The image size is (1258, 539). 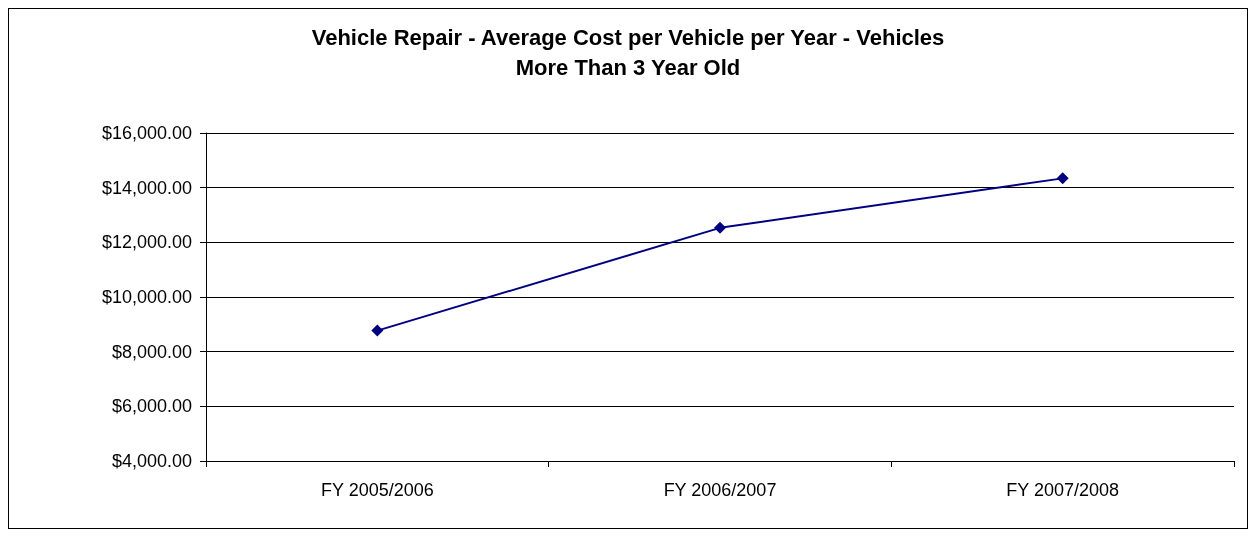 What do you see at coordinates (377, 490) in the screenshot?
I see `x-tick-label: FY 2005/2006` at bounding box center [377, 490].